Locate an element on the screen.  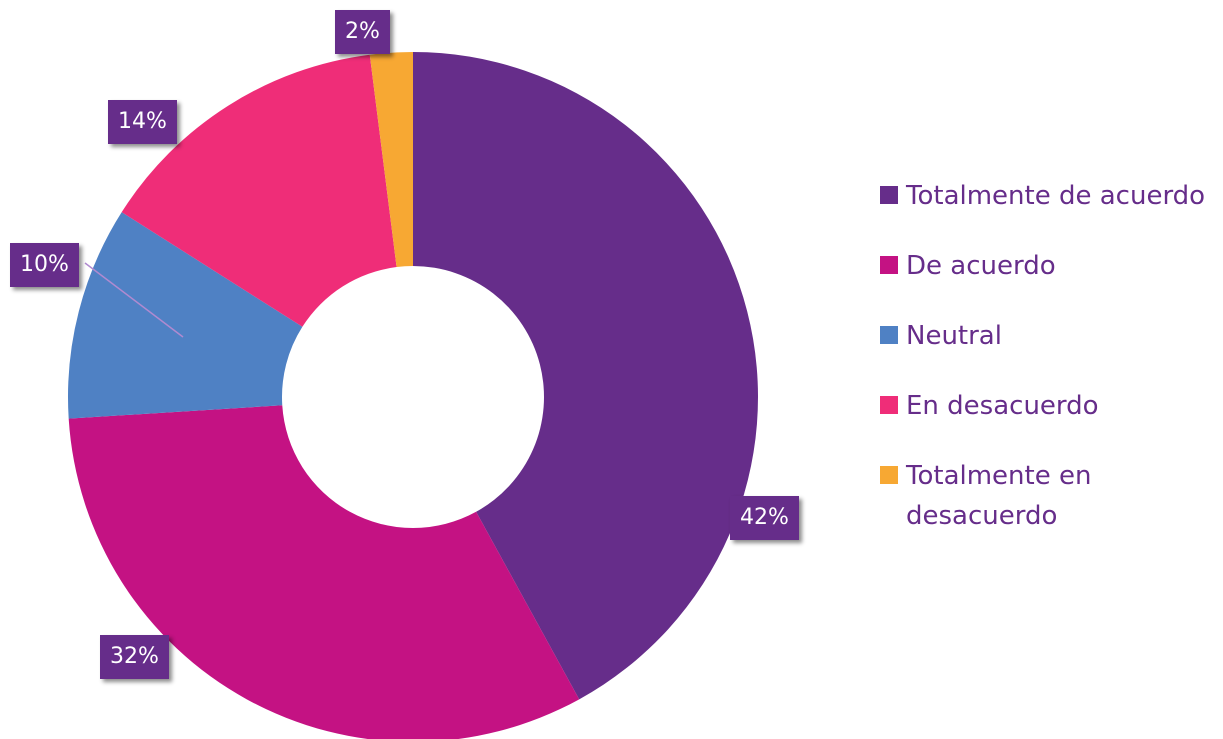
data-label: 10% is located at coordinates (44, 265).